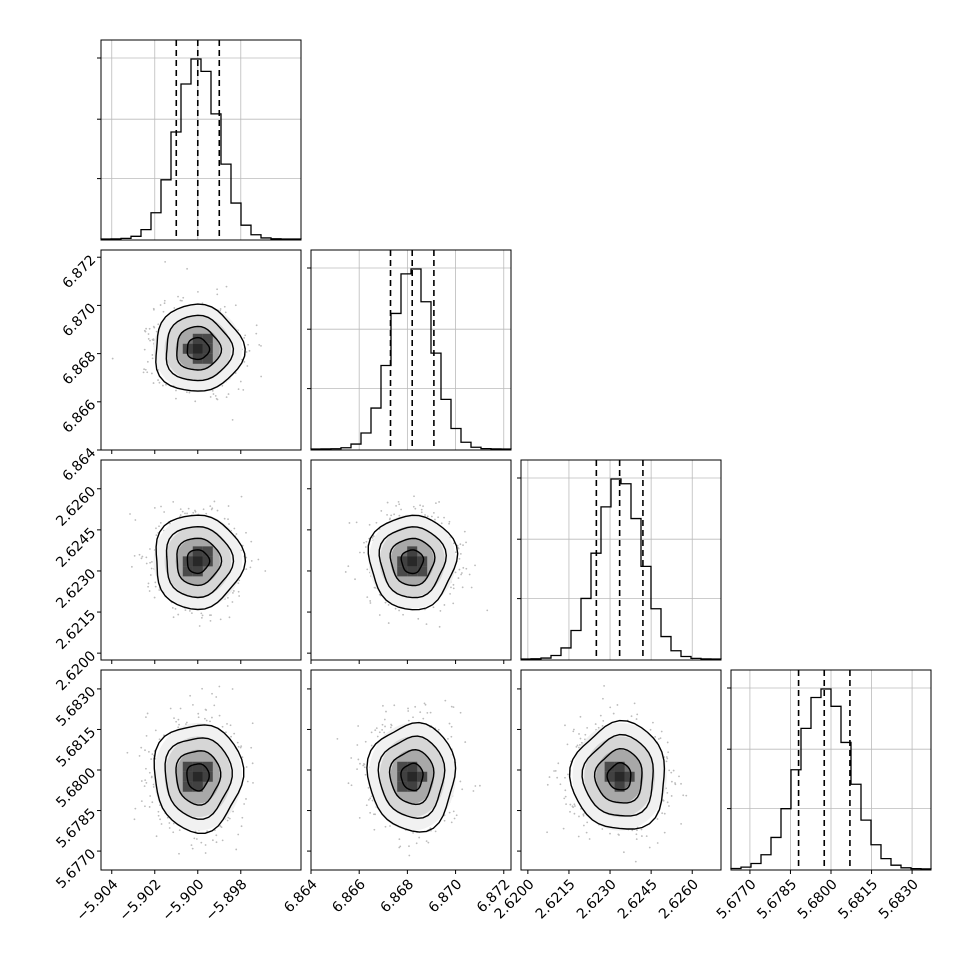  What do you see at coordinates (227, 900) in the screenshot?
I see `x-tick-label: −5.898` at bounding box center [227, 900].